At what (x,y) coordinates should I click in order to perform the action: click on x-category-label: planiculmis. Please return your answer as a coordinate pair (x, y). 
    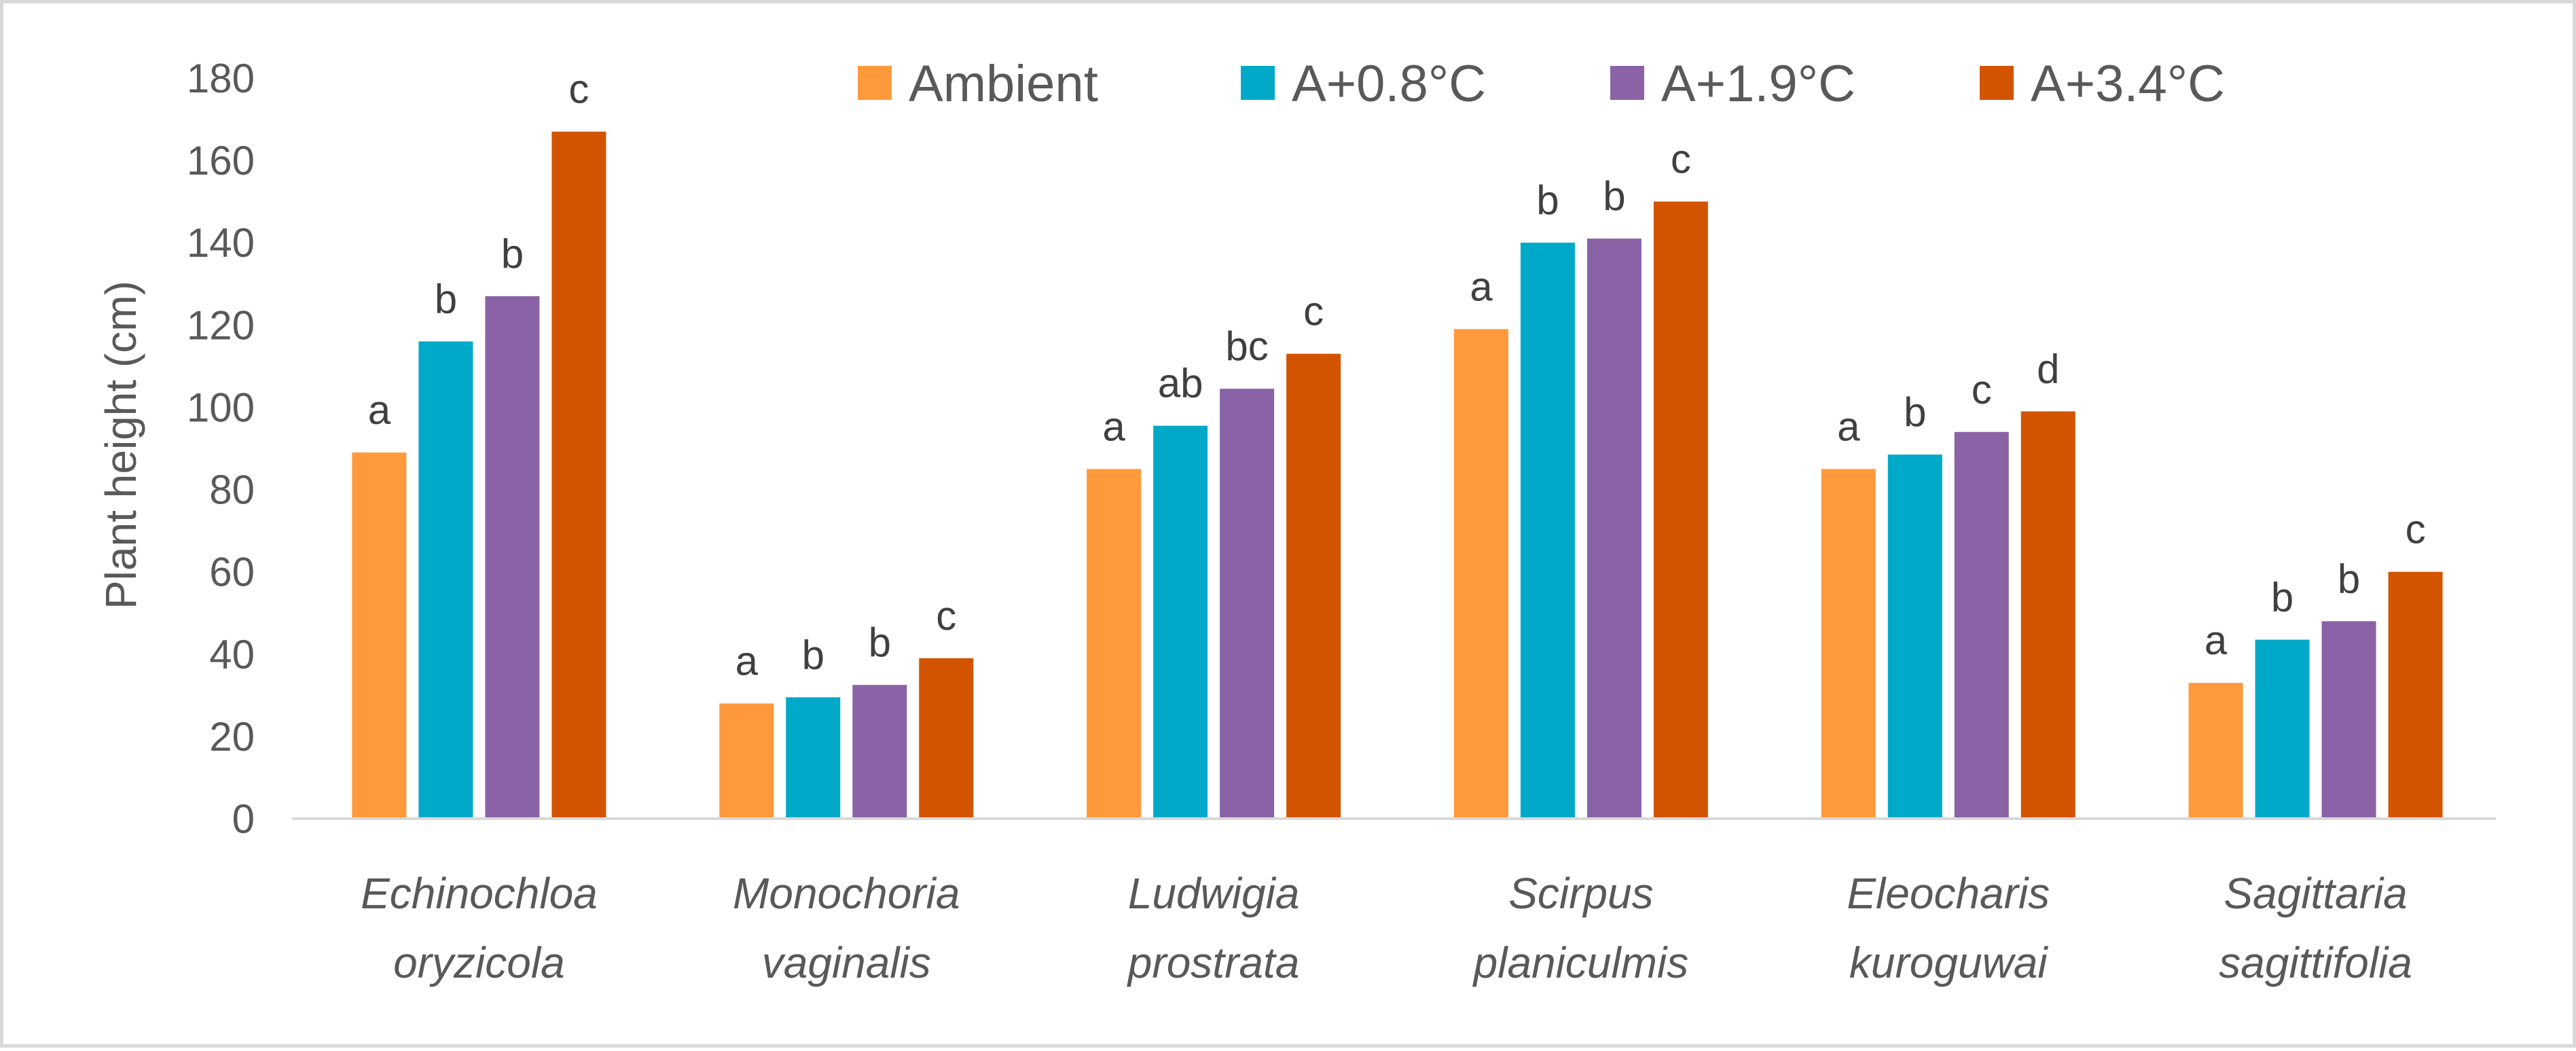
    Looking at the image, I should click on (1581, 963).